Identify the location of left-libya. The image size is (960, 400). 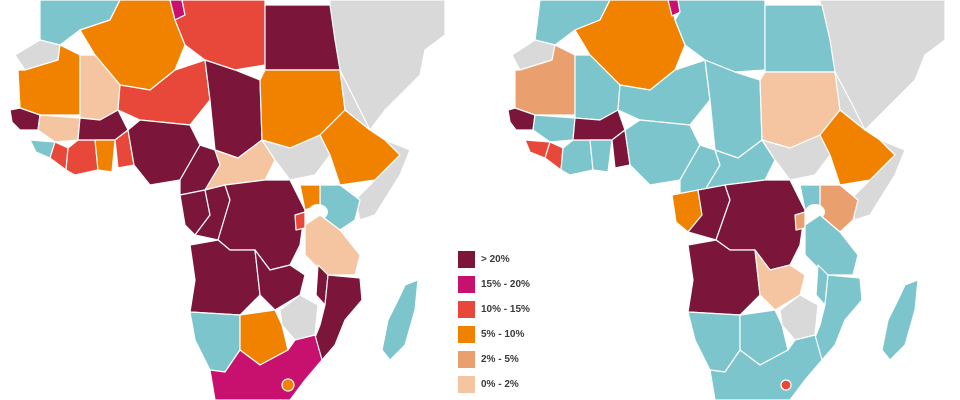
(220, 35).